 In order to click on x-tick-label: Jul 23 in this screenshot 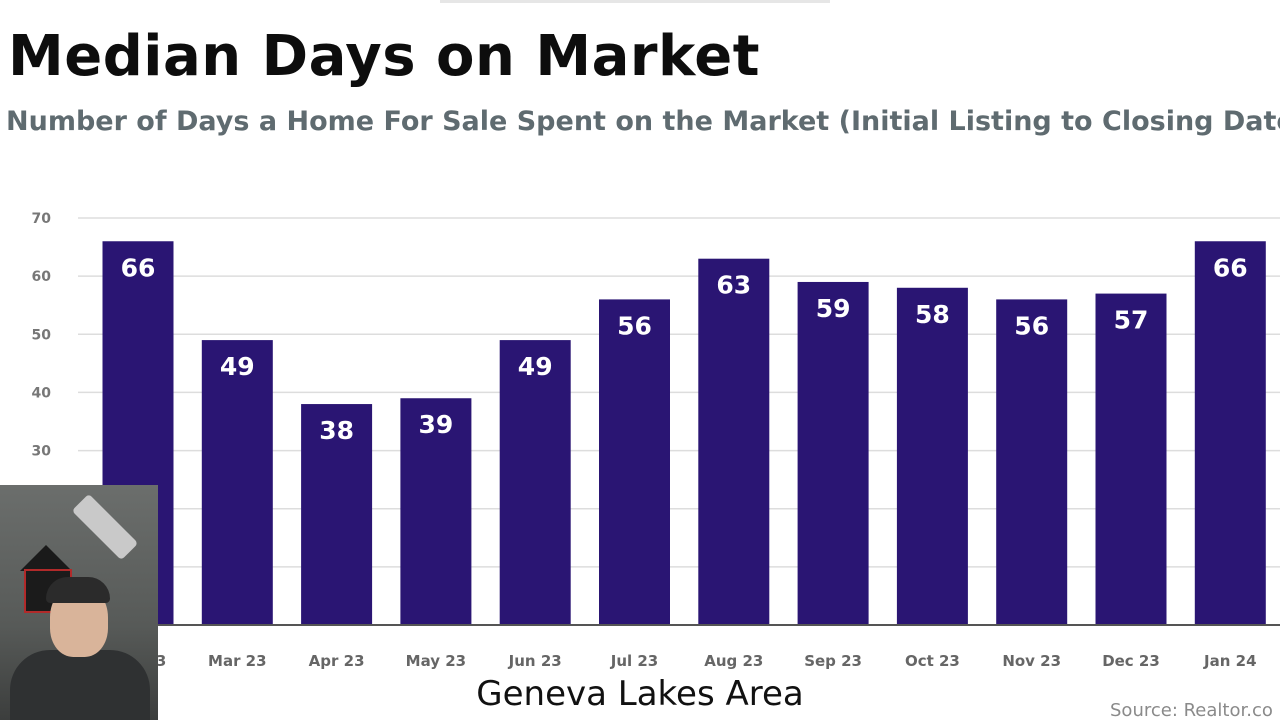, I will do `click(634, 661)`.